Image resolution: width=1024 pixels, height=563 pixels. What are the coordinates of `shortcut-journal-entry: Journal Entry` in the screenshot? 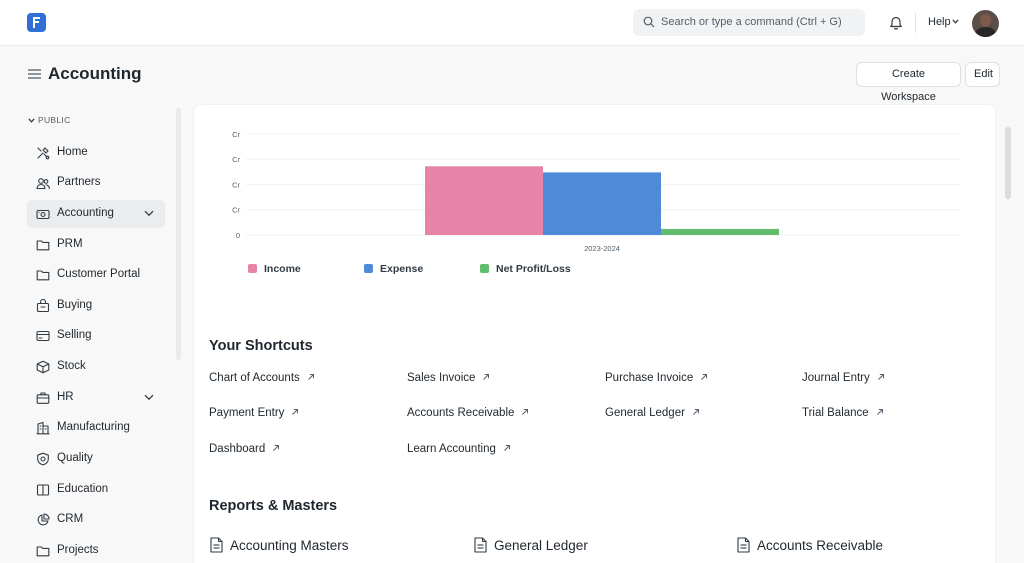 It's located at (843, 378).